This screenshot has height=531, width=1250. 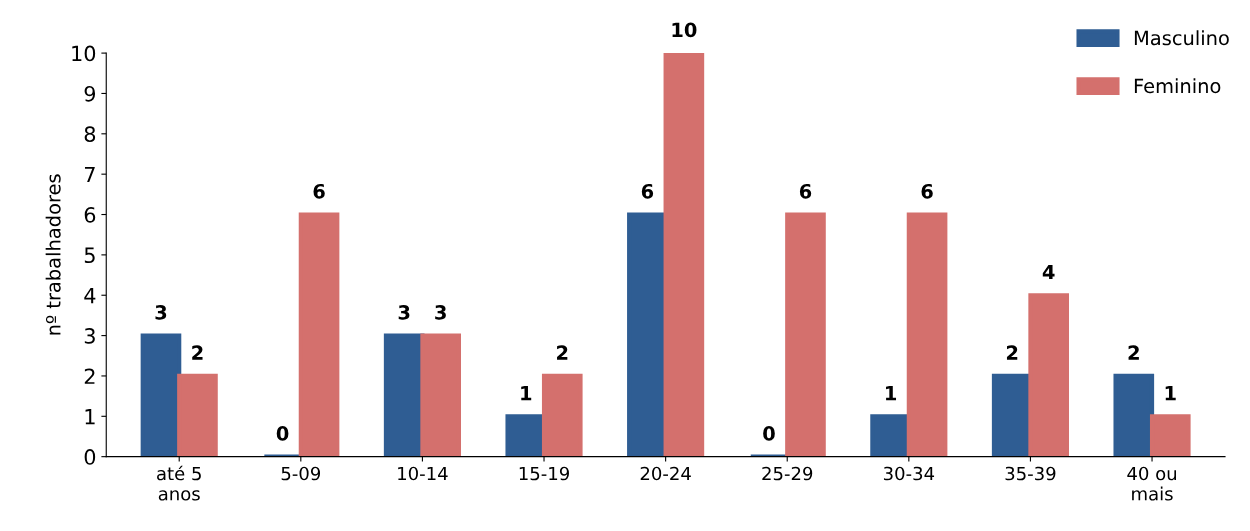 I want to click on data-label: 10, so click(x=684, y=30).